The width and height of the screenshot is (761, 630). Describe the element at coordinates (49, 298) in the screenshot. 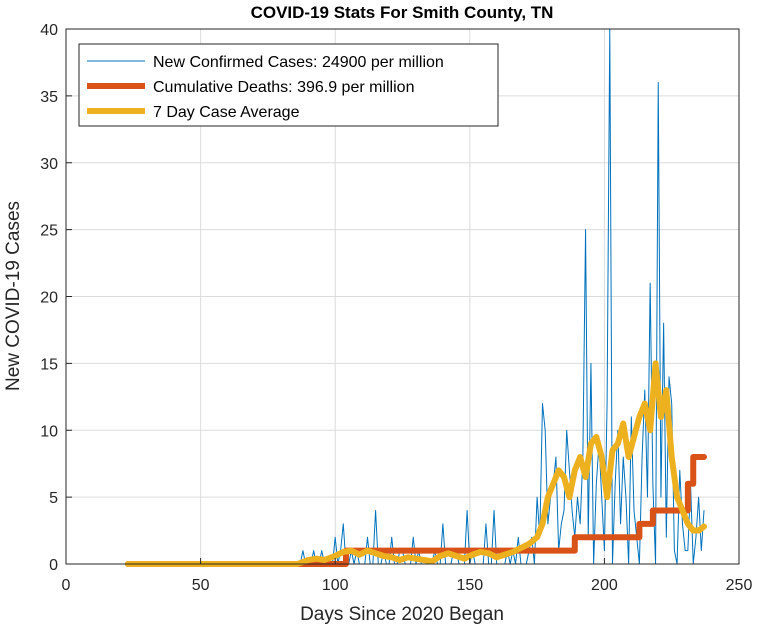

I see `y-tick-label: 20` at that location.